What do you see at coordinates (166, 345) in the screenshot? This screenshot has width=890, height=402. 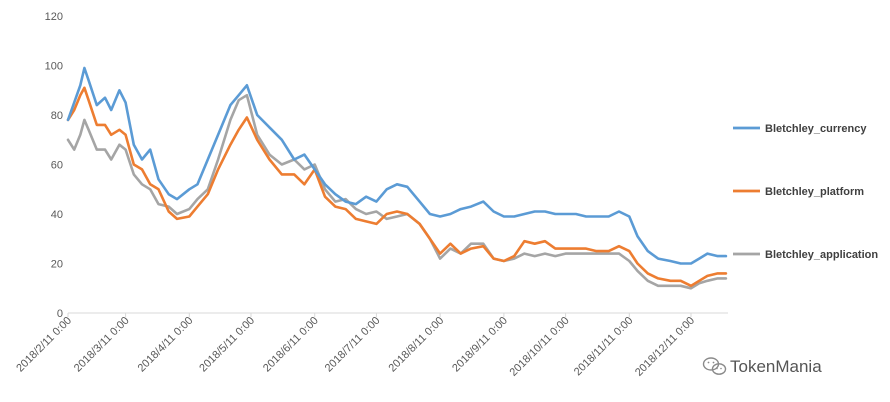 I see `x-tick-label: 2018/4/11 0:00` at bounding box center [166, 345].